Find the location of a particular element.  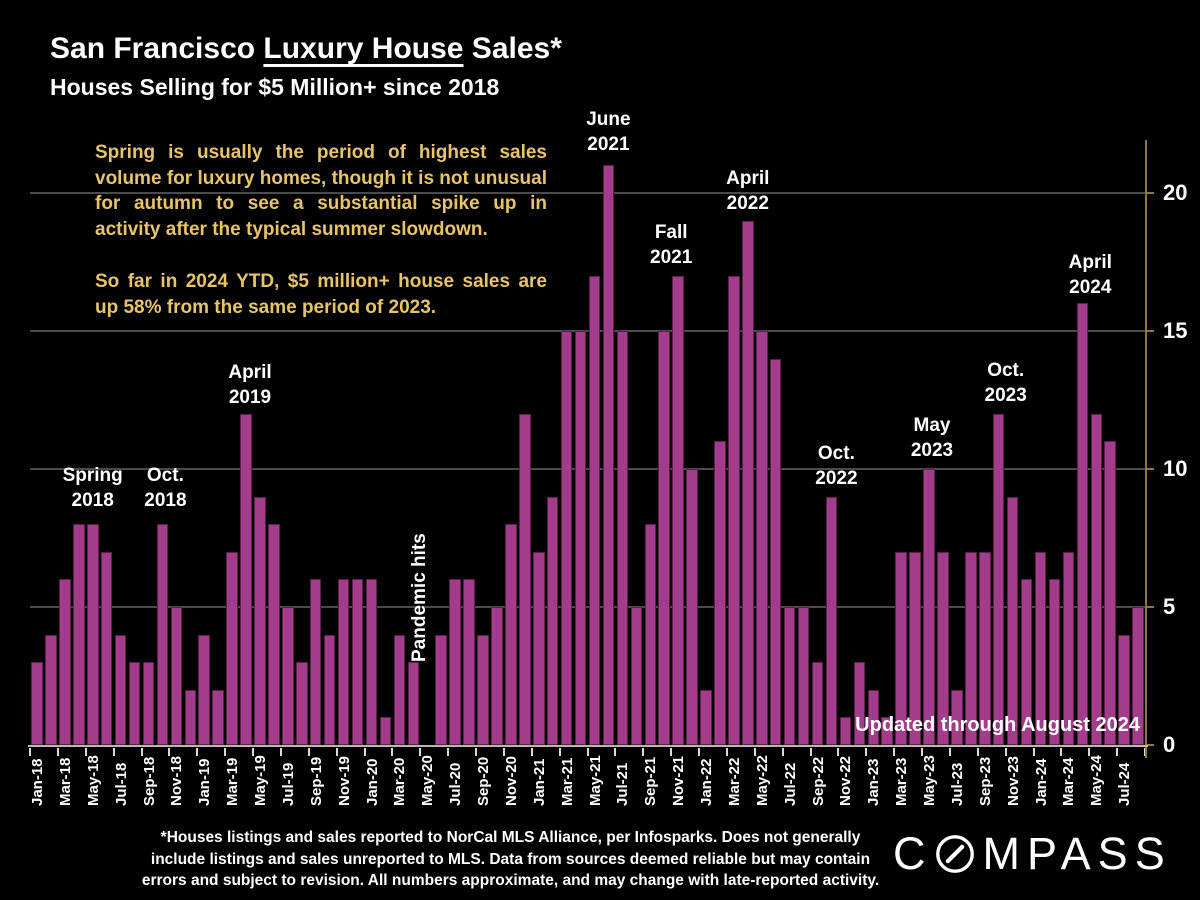

annotation-April-2019: April 2019 is located at coordinates (250, 385).